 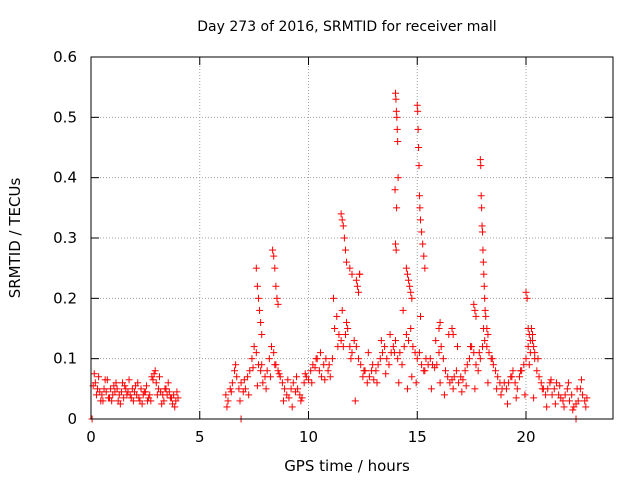 I want to click on x-tick-label: 15, so click(x=417, y=437).